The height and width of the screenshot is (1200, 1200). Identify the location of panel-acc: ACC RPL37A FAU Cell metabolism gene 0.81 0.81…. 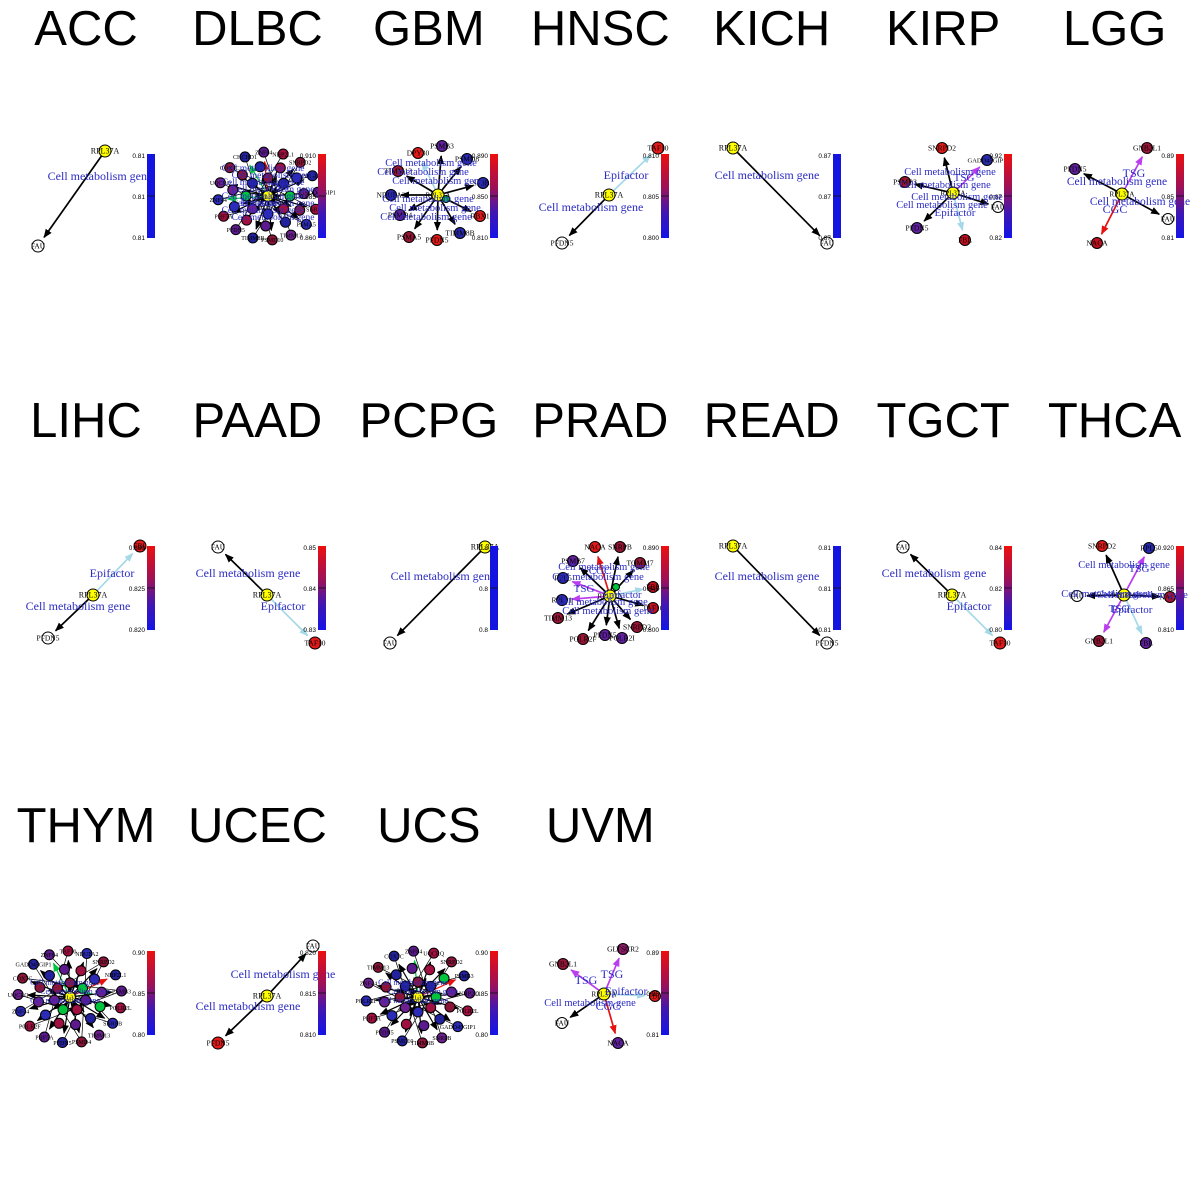
(86, 144).